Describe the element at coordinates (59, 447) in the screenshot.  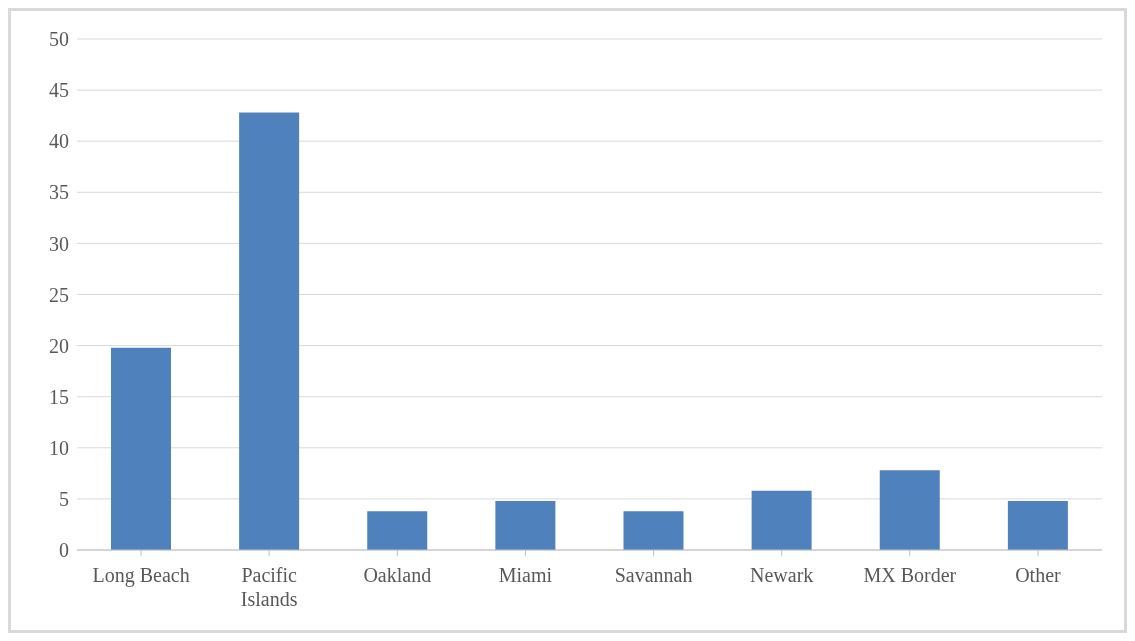
I see `y-tick-label: 10` at that location.